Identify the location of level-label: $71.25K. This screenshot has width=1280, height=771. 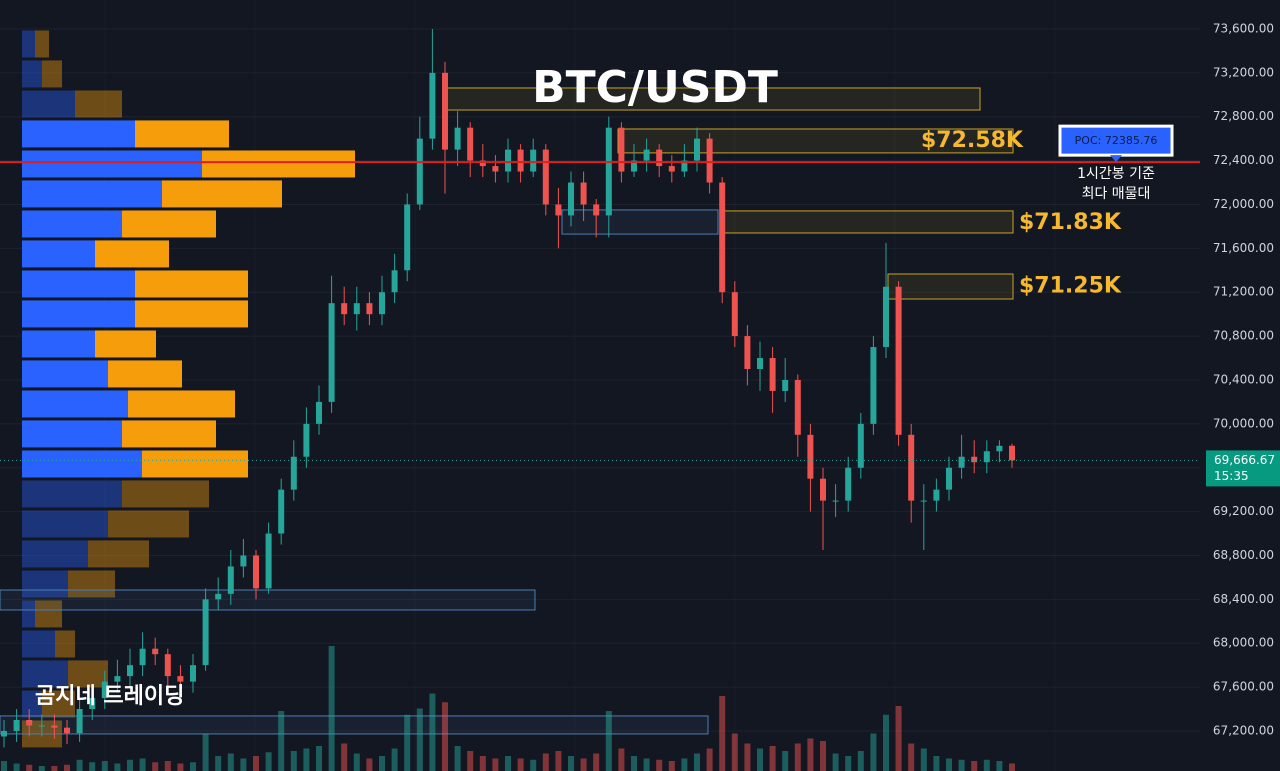
(1070, 286).